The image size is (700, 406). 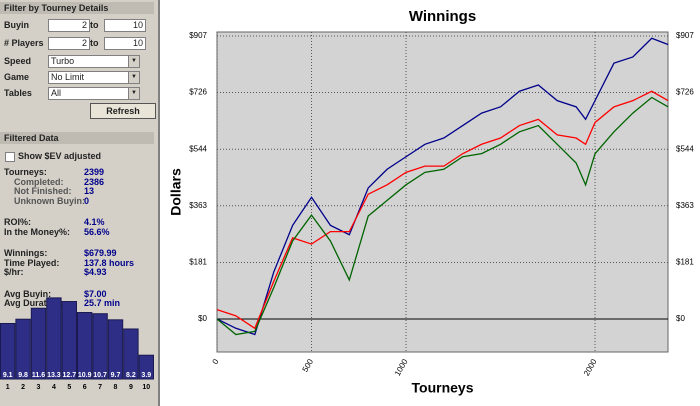 I want to click on stat-value: $4.93, so click(x=95, y=272).